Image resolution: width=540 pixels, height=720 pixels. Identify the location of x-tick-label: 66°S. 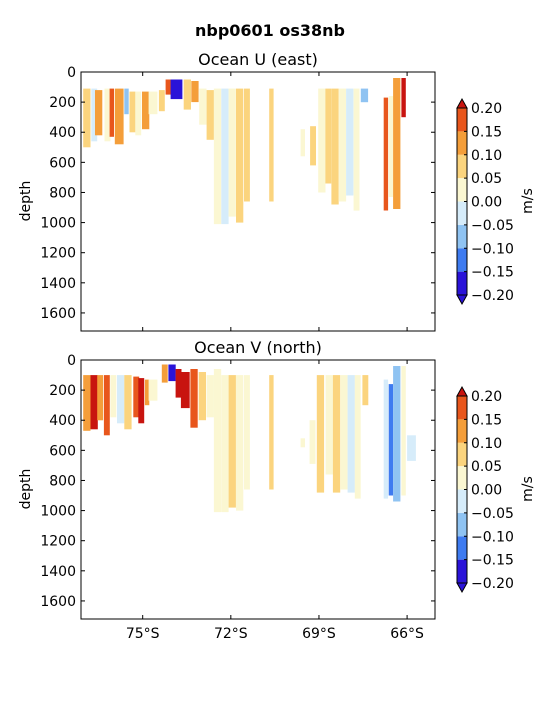
(407, 634).